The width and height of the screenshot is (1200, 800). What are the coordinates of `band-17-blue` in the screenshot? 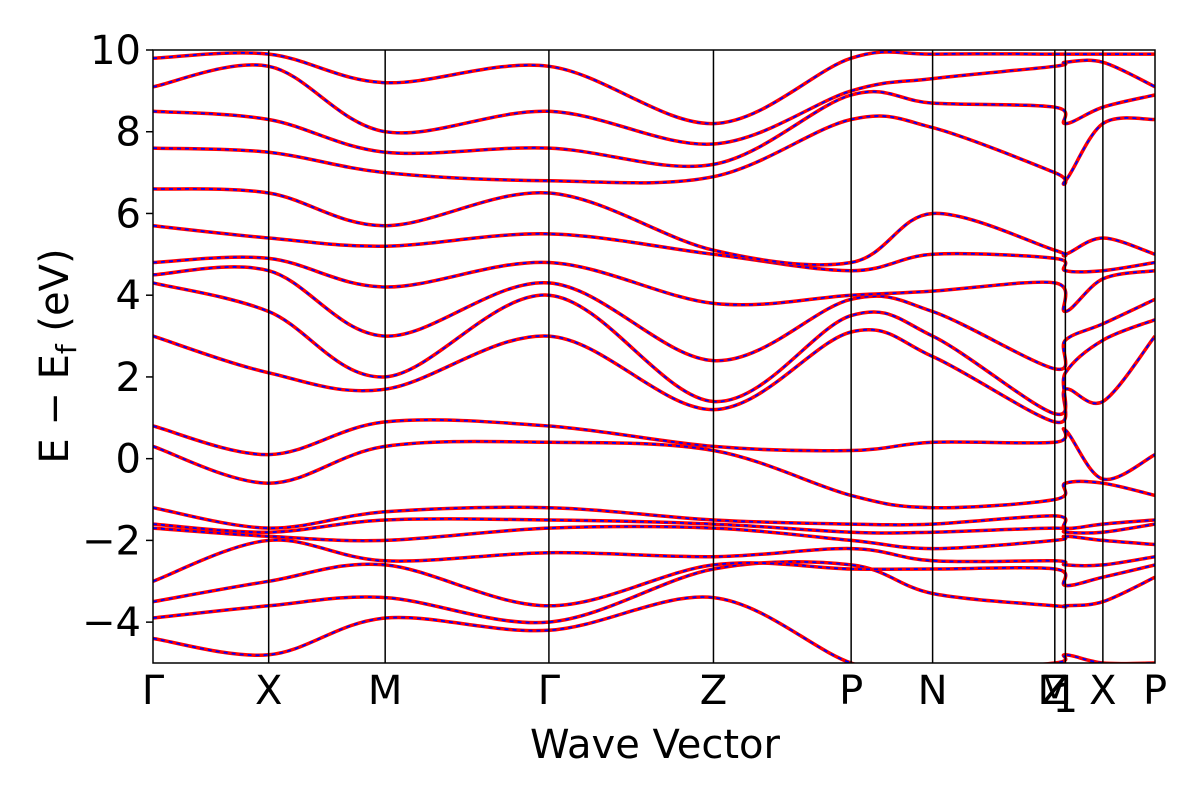 It's located at (654, 102).